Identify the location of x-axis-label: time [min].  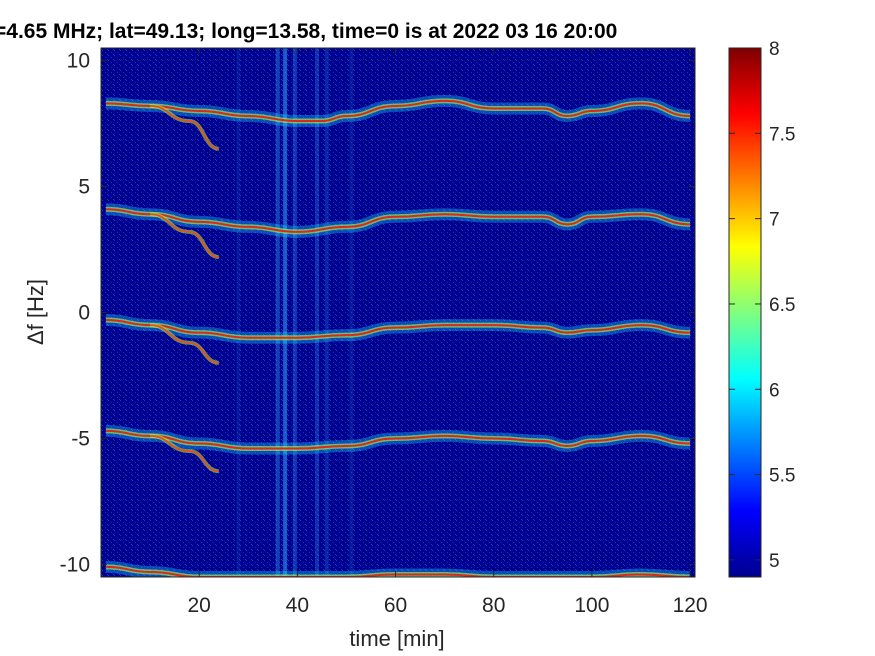
(396, 638).